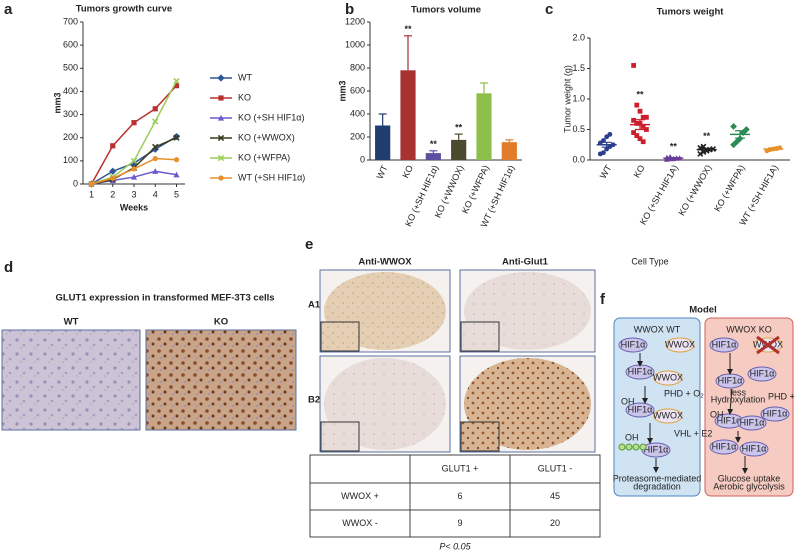 This screenshot has width=796, height=553. What do you see at coordinates (112, 194) in the screenshot?
I see `x-tick-label: 2` at bounding box center [112, 194].